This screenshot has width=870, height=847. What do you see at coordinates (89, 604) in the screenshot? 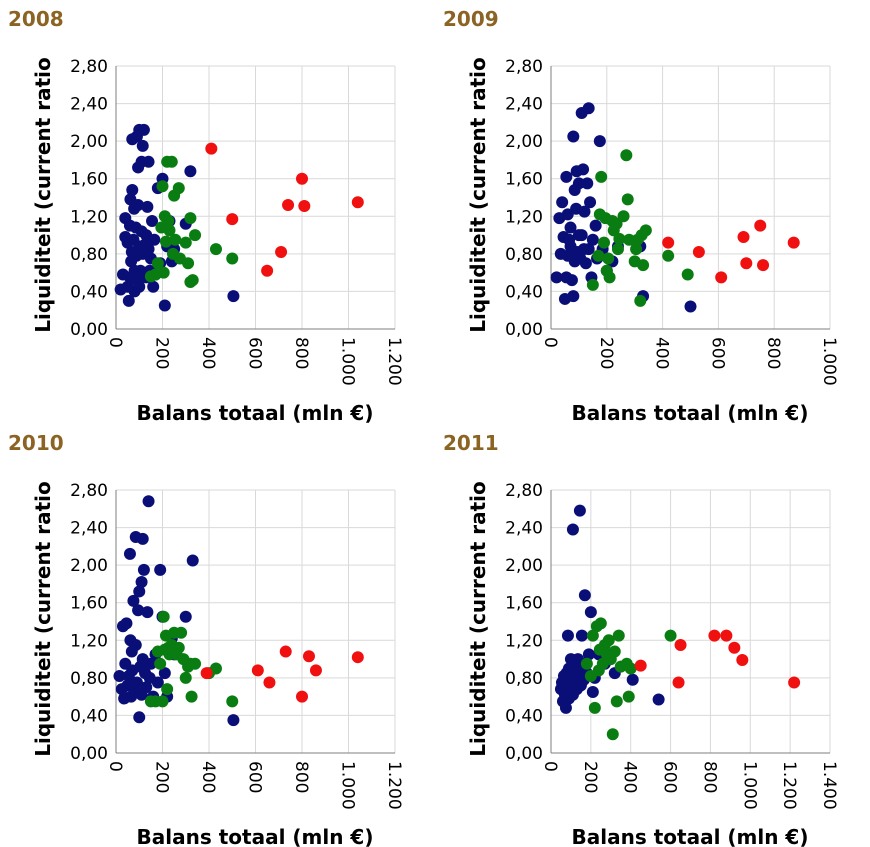
I see `y-tick-label: 1,60` at bounding box center [89, 604].